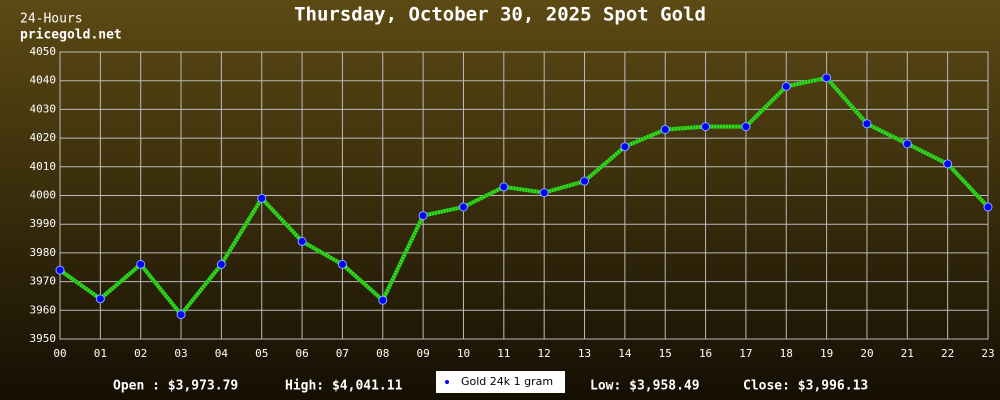 This screenshot has width=1000, height=400. I want to click on x-tick-label: 04, so click(222, 353).